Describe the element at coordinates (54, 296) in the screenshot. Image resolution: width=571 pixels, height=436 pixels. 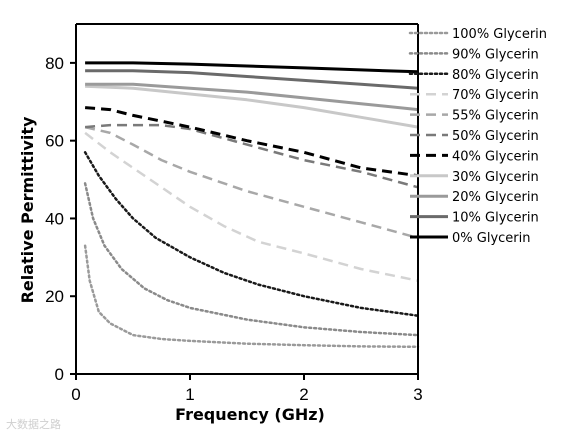
I see `y-tick-label: 20` at that location.